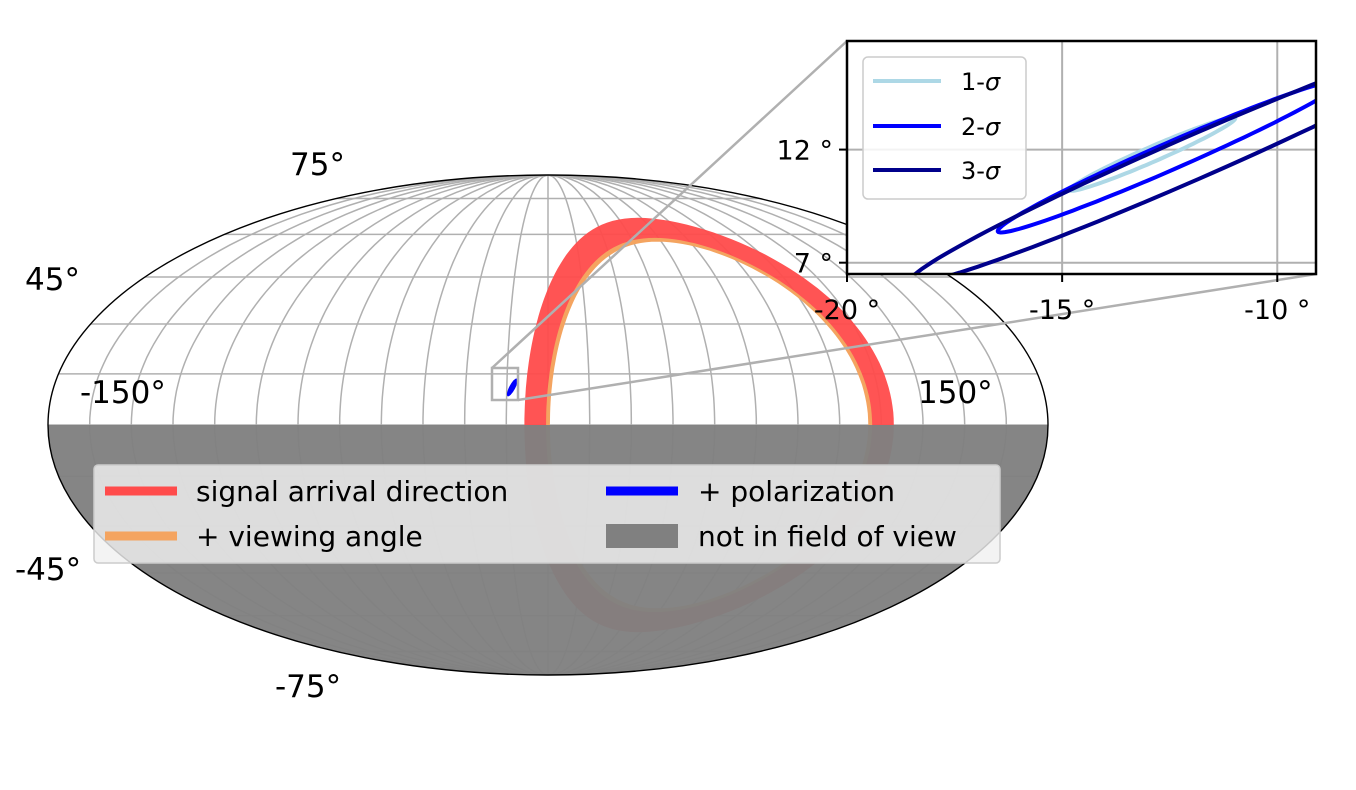 The image size is (1356, 790). I want to click on legend-swatch-not-in-view, so click(642, 536).